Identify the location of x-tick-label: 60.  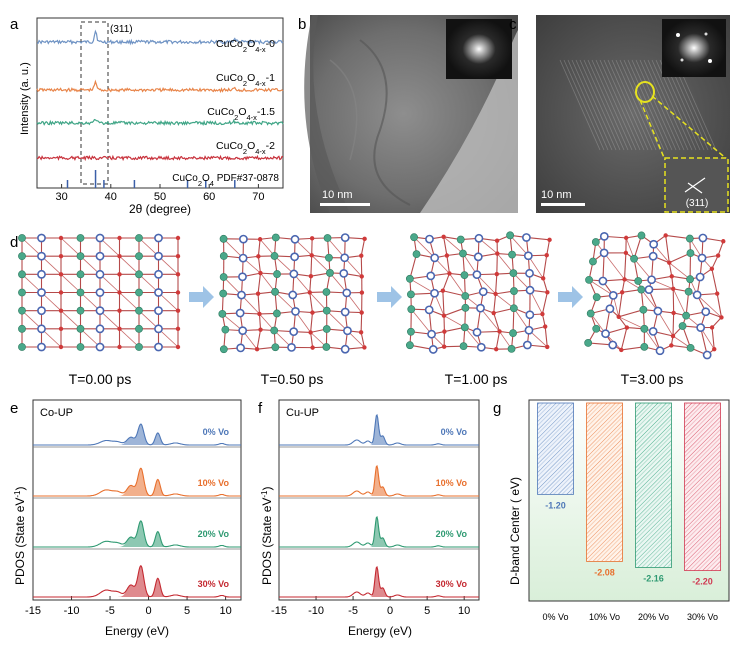
(209, 197).